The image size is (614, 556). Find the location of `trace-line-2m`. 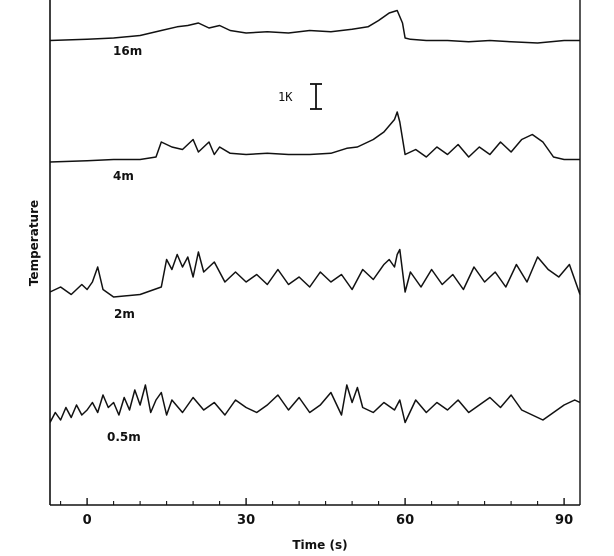

trace-line-2m is located at coordinates (315, 273).